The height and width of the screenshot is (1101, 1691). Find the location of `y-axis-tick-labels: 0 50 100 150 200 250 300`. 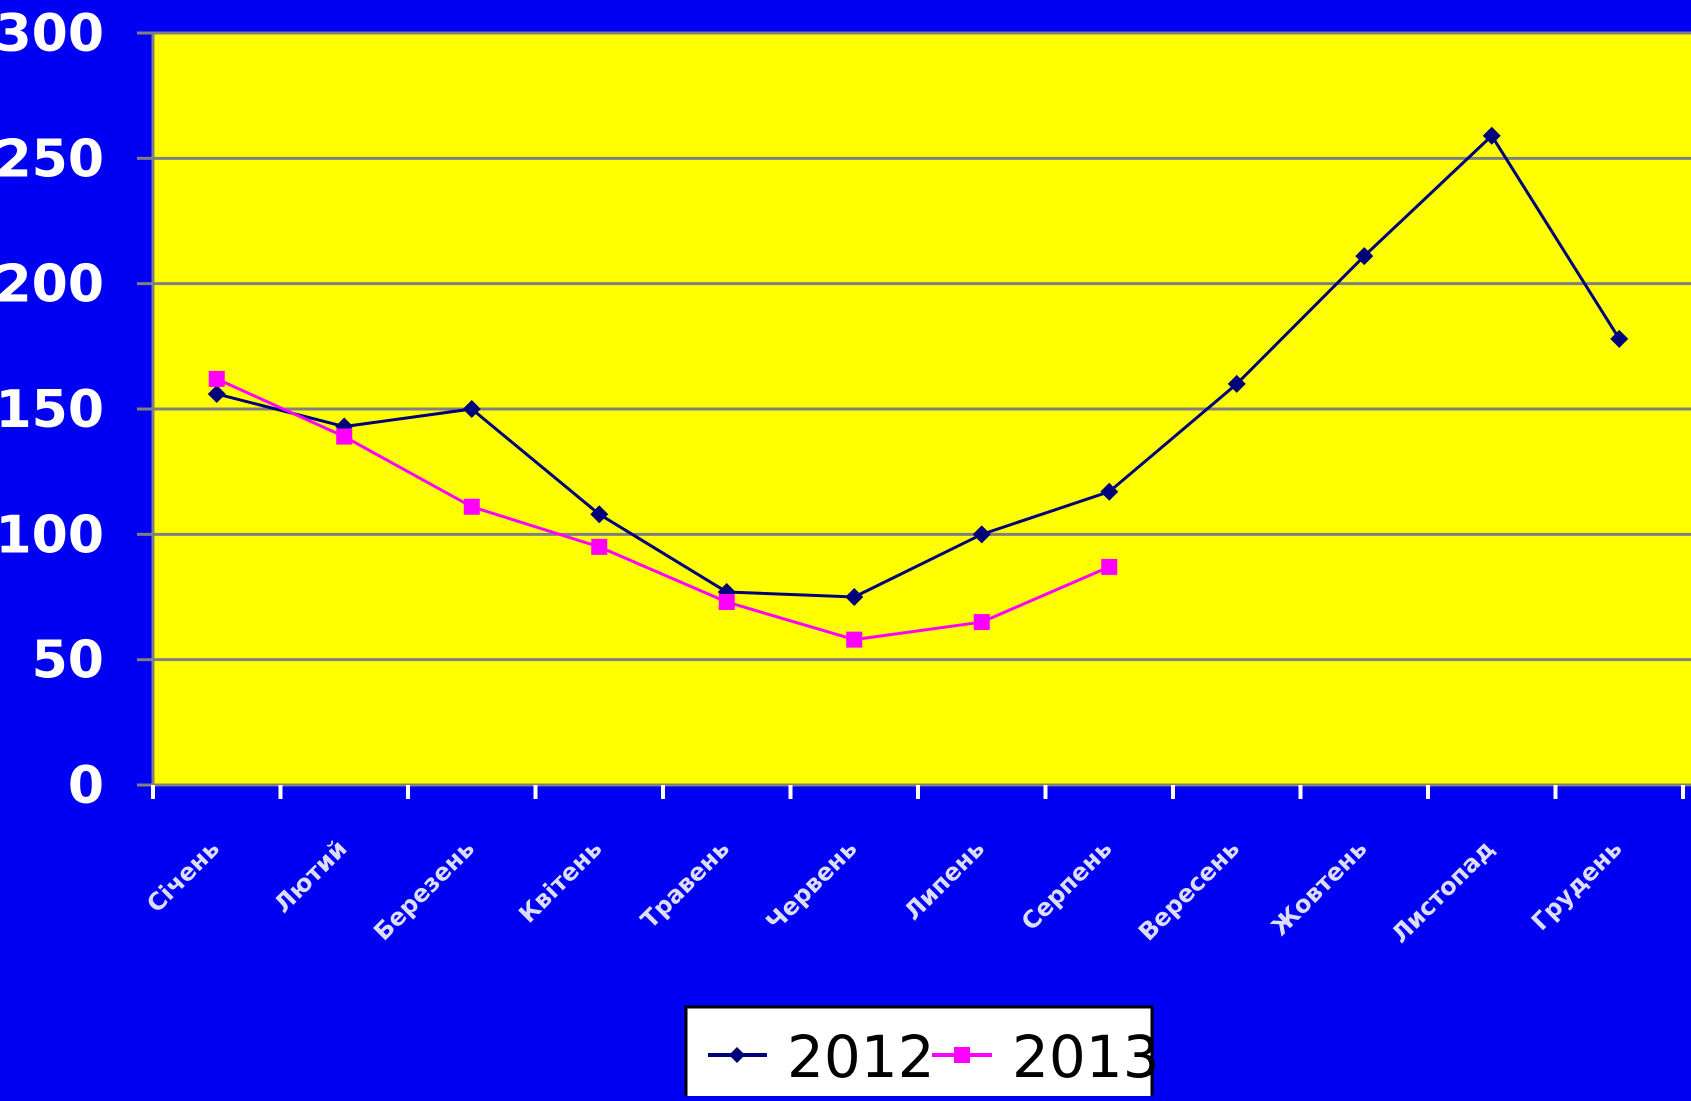

y-axis-tick-labels: 0 50 100 150 200 250 300 is located at coordinates (52, 410).